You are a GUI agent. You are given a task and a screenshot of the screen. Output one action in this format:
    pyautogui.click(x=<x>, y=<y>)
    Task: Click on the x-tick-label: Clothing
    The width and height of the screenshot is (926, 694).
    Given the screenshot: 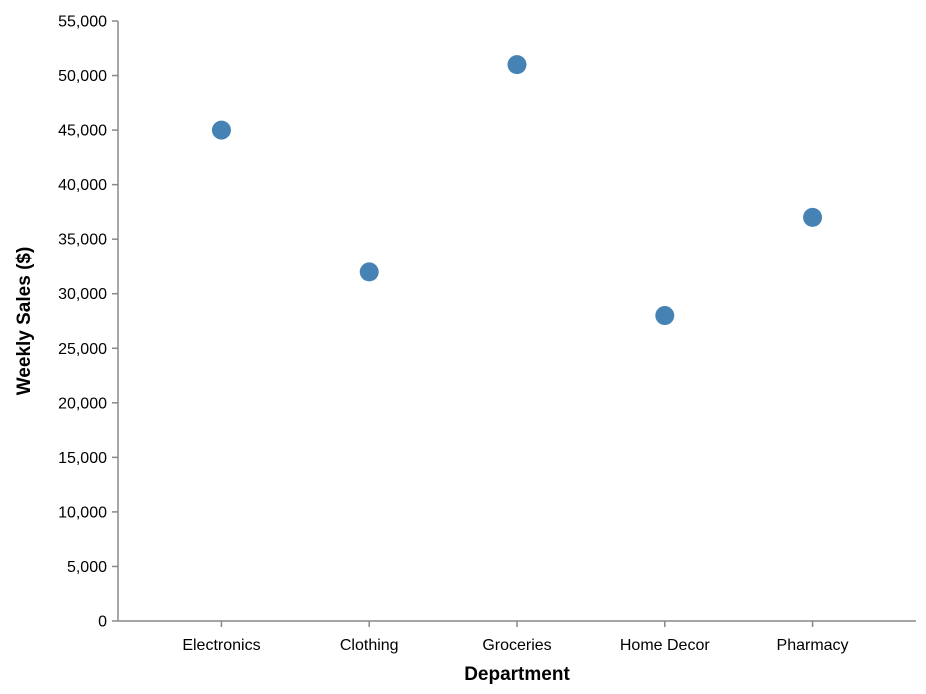 What is the action you would take?
    pyautogui.click(x=369, y=645)
    